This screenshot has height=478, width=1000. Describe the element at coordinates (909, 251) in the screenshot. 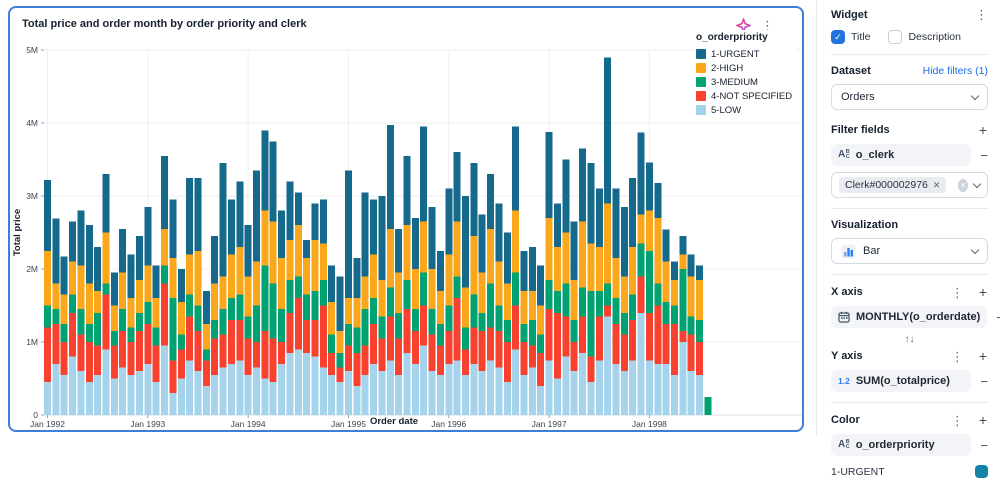

I see `visualization-select: Bar` at that location.